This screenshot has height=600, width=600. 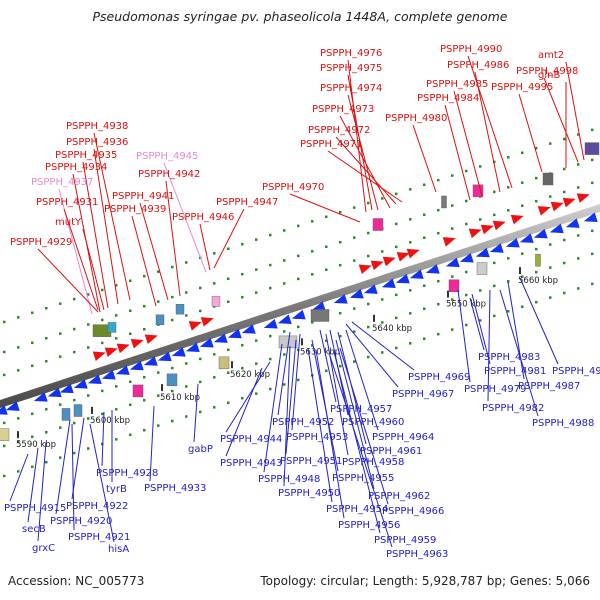 I want to click on gene-label-pspph_4962: PSPPH_4962, so click(x=399, y=496).